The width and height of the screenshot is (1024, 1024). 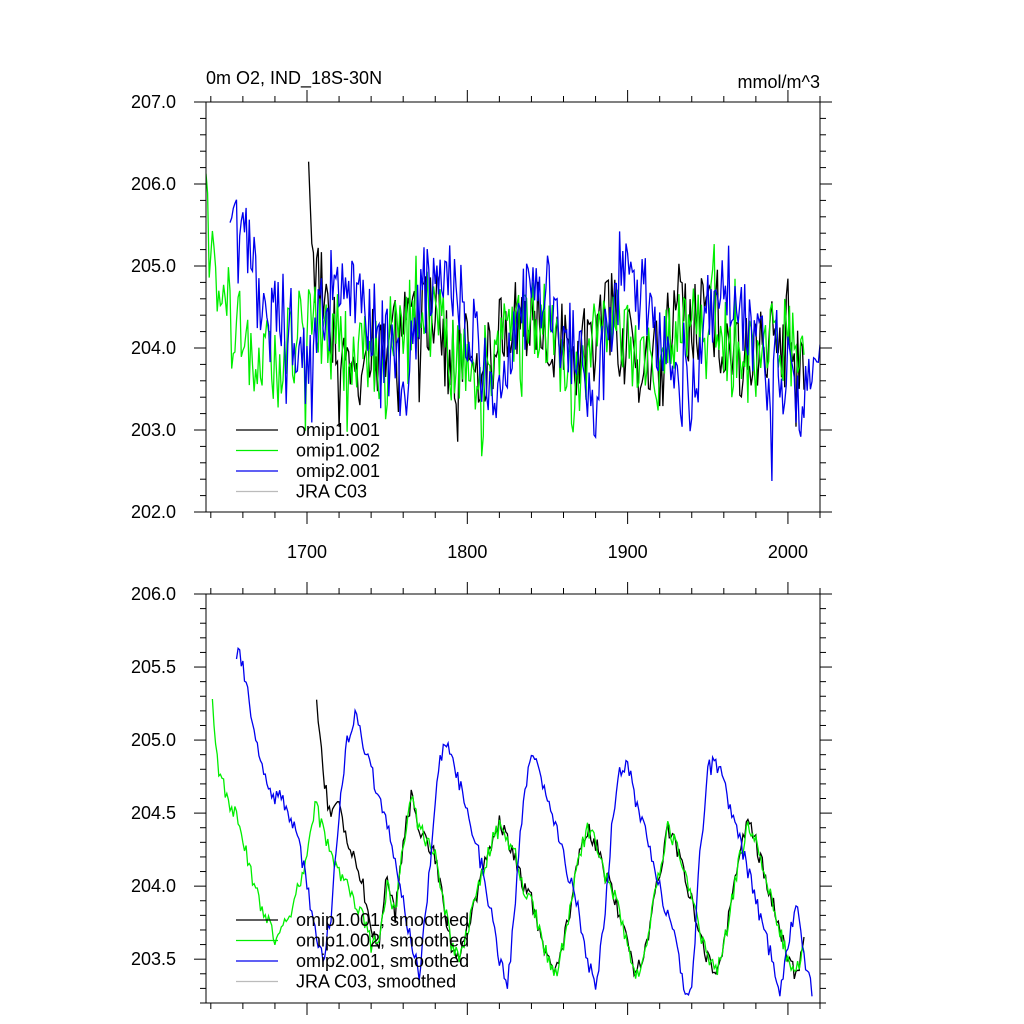 What do you see at coordinates (382, 961) in the screenshot?
I see `legend-label: omip2.001, smoothed` at bounding box center [382, 961].